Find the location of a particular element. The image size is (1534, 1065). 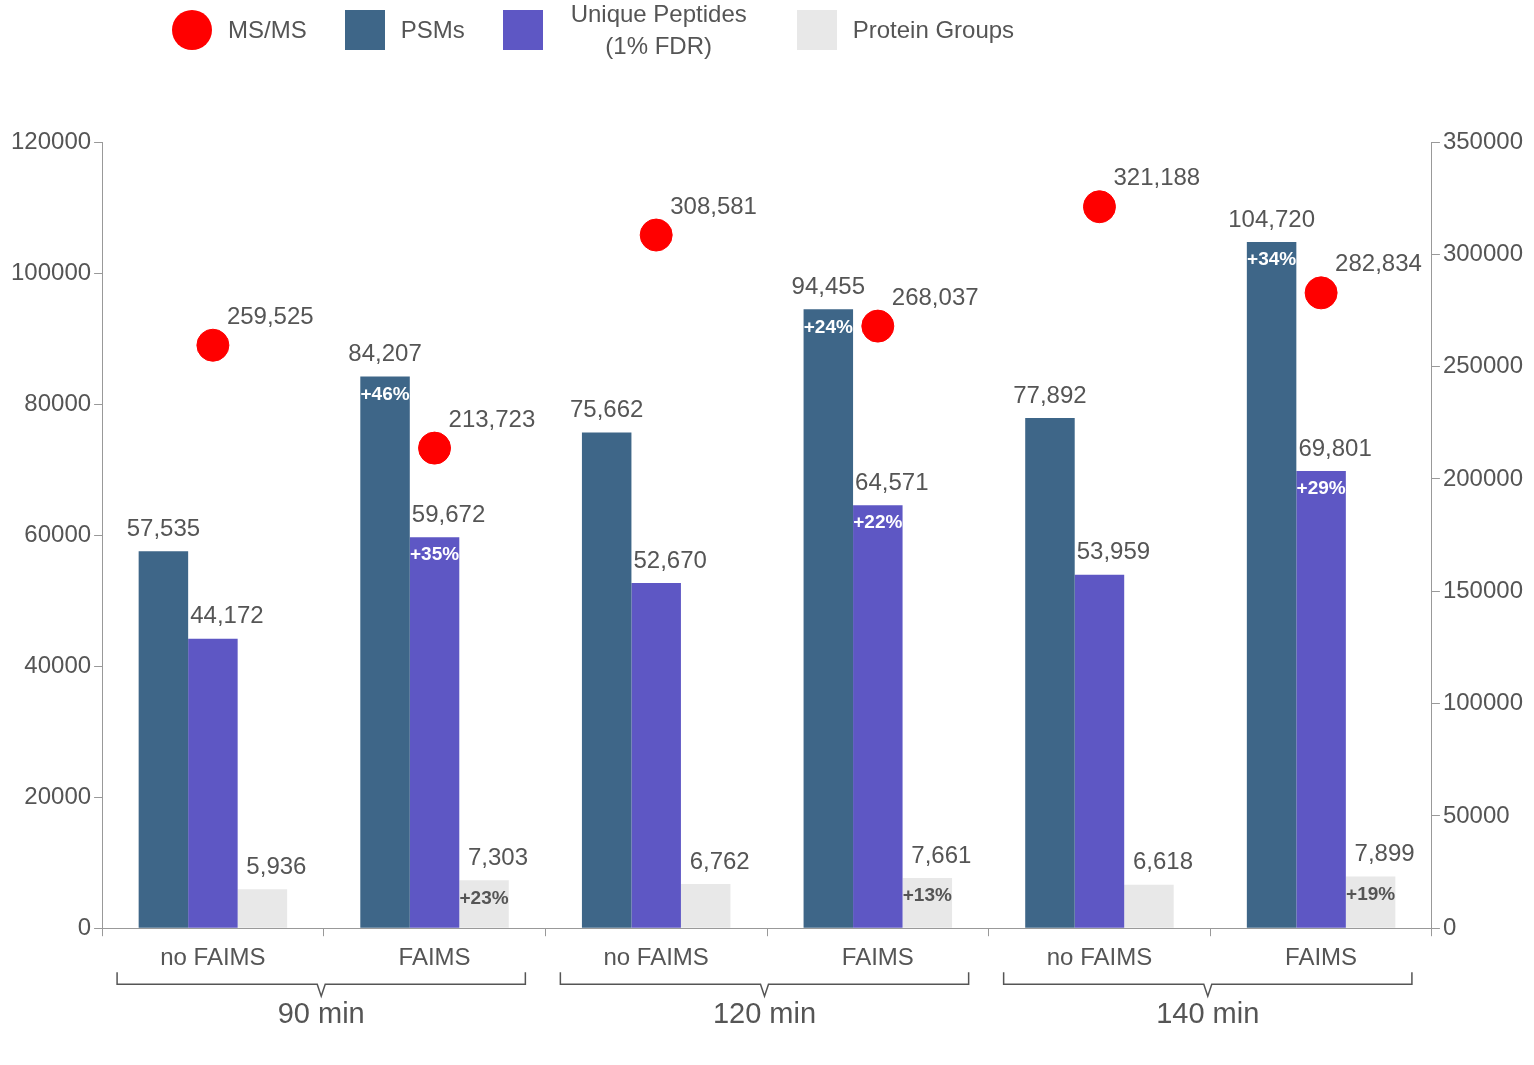

text: 120 min is located at coordinates (764, 1013).